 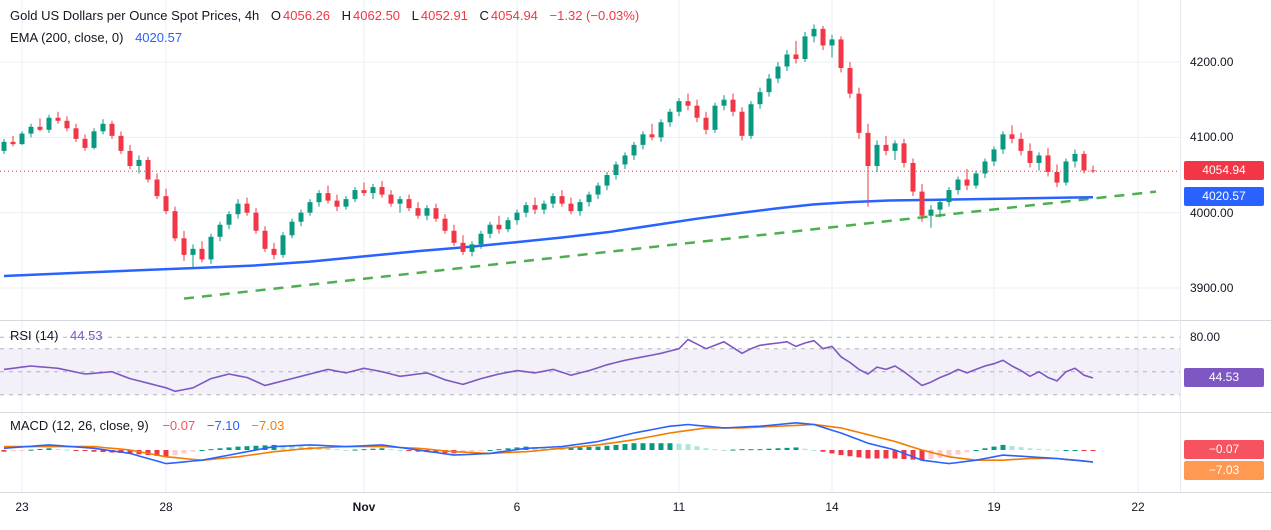 I want to click on rsi-line, so click(x=548, y=365).